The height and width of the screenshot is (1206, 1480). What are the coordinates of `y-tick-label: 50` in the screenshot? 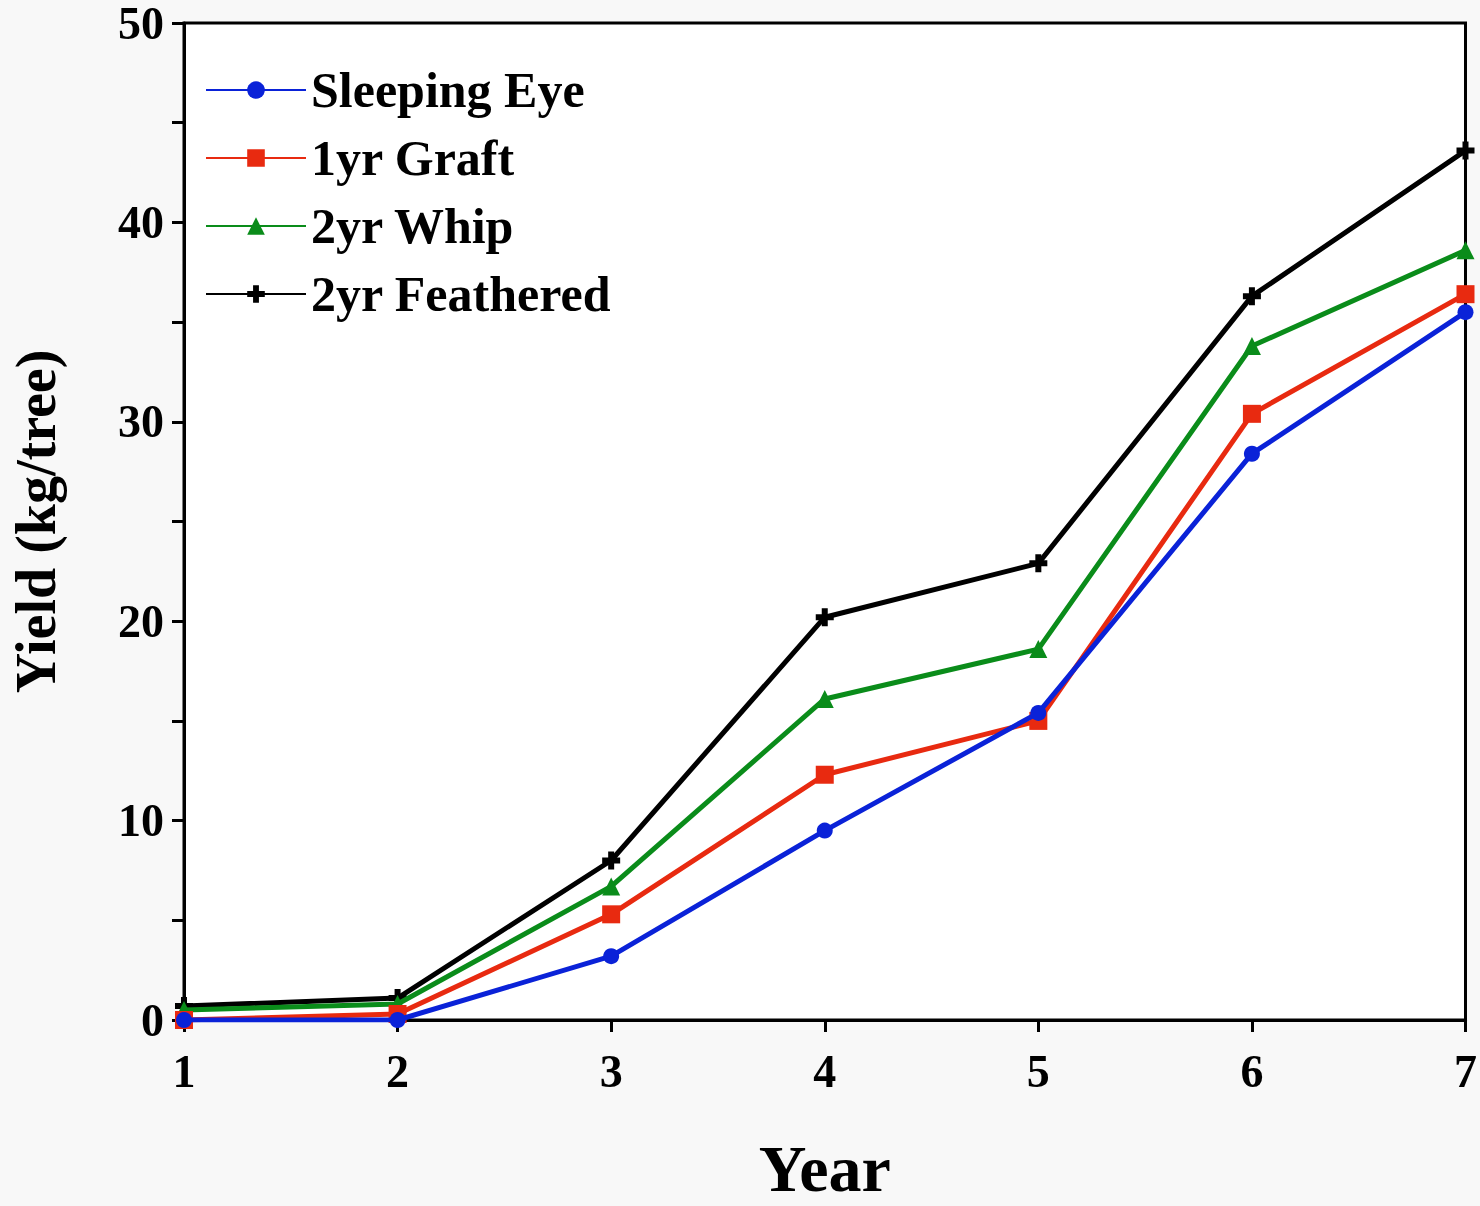 It's located at (141, 24).